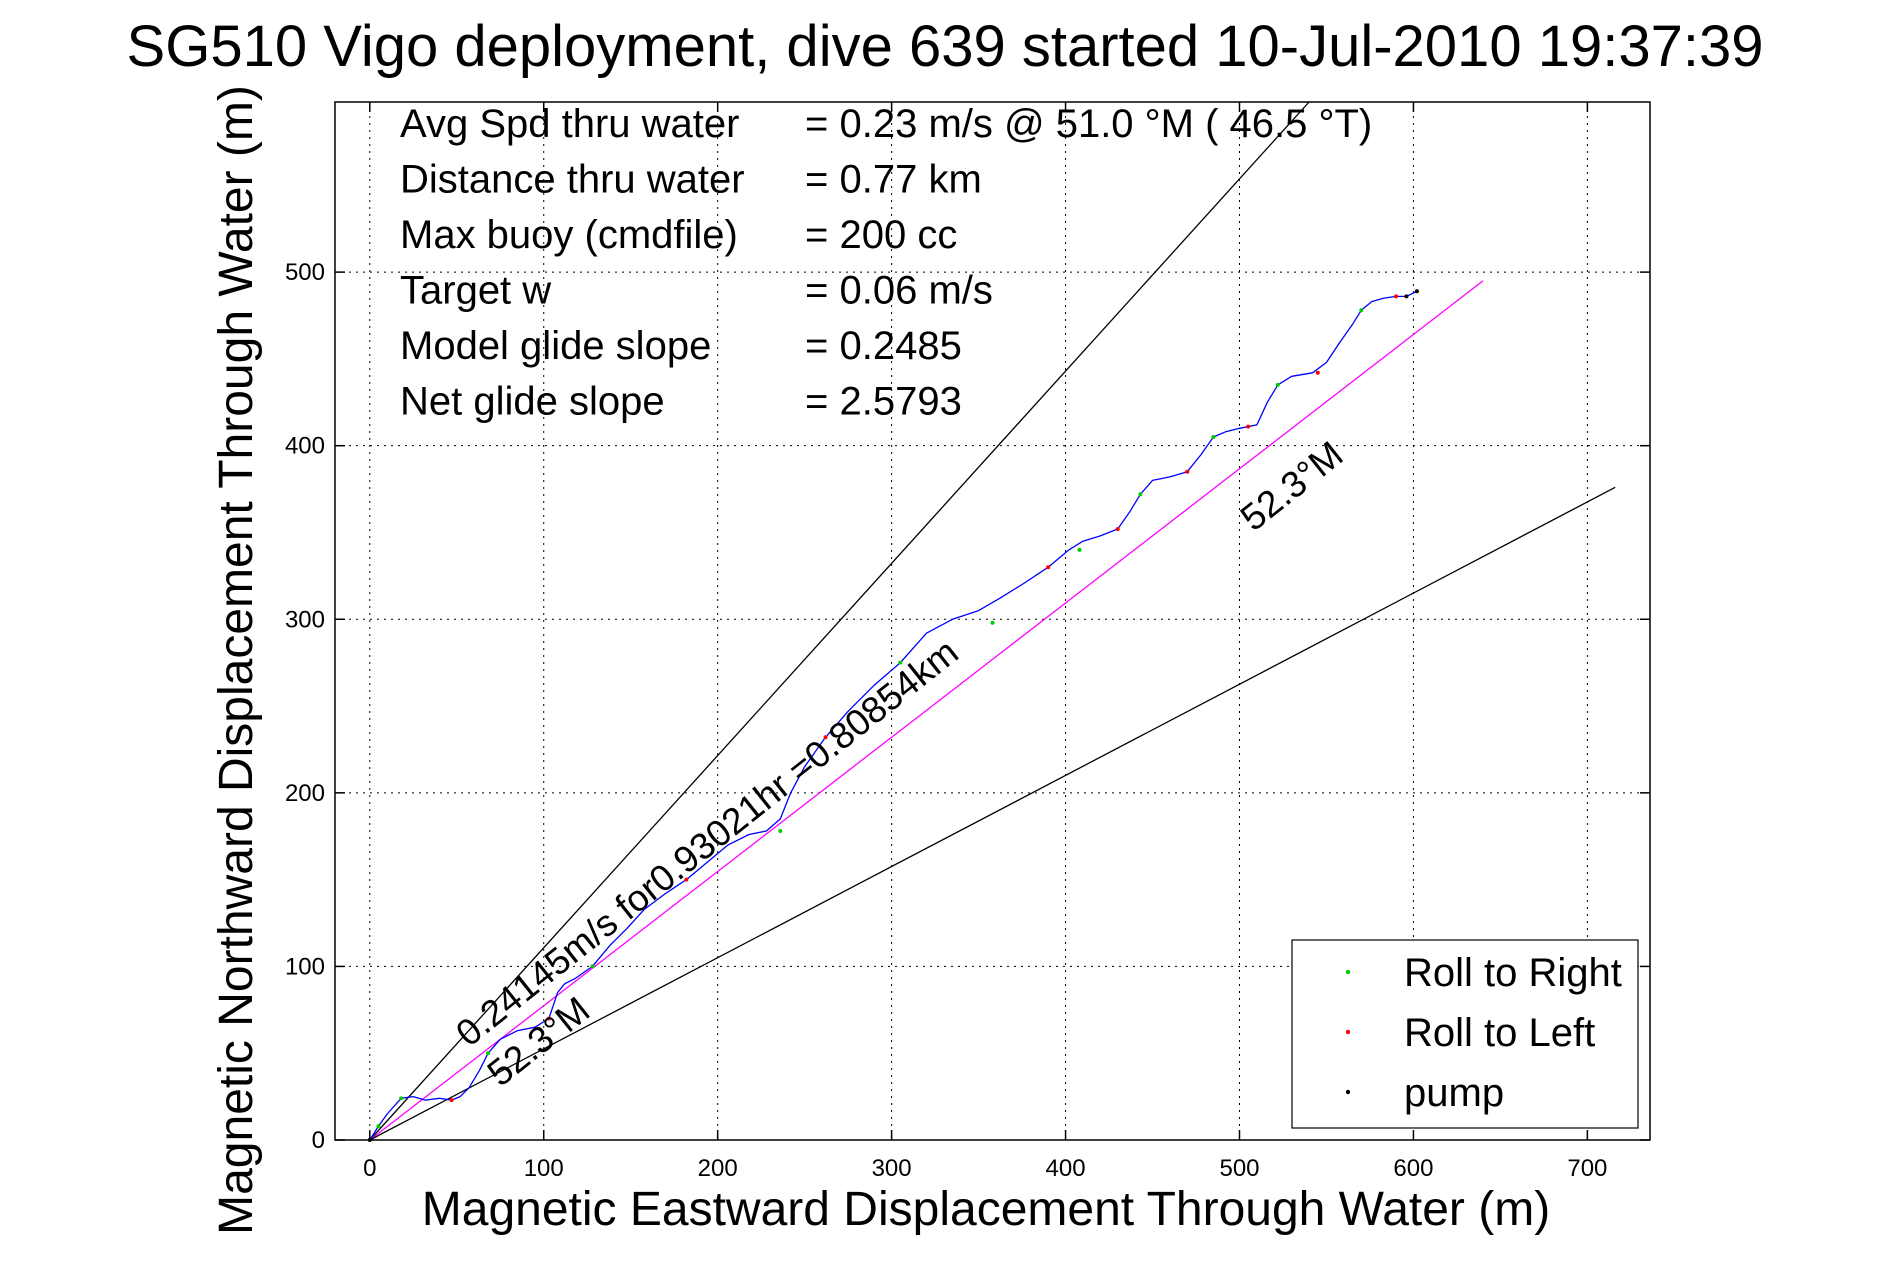 Image resolution: width=1891 pixels, height=1262 pixels. I want to click on legend-entry-label: pump, so click(1454, 1093).